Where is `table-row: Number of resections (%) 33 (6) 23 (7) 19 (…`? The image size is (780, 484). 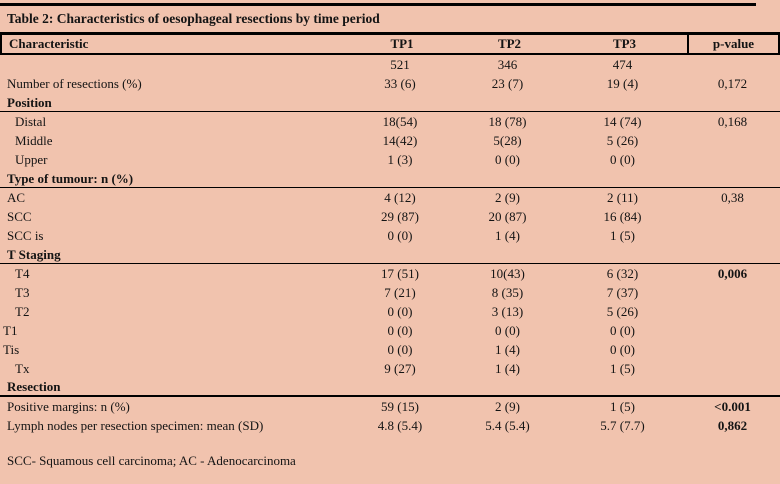 table-row: Number of resections (%) 33 (6) 23 (7) 19 (… is located at coordinates (390, 83).